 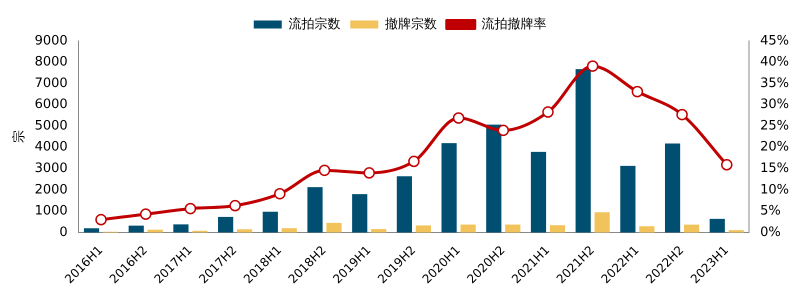 What do you see at coordinates (775, 104) in the screenshot?
I see `y2-tick-label: 30%` at bounding box center [775, 104].